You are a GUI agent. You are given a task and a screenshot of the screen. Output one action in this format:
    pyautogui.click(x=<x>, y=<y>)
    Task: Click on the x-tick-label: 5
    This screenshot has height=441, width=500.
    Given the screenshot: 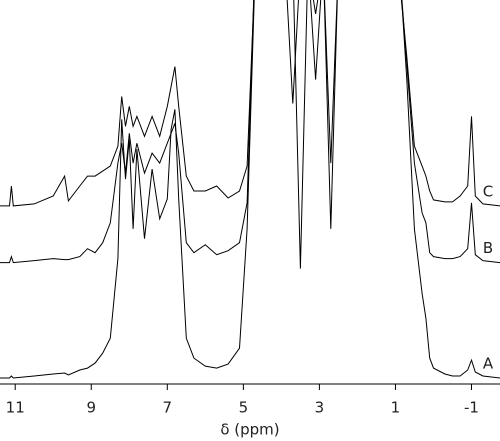 What is the action you would take?
    pyautogui.click(x=244, y=408)
    